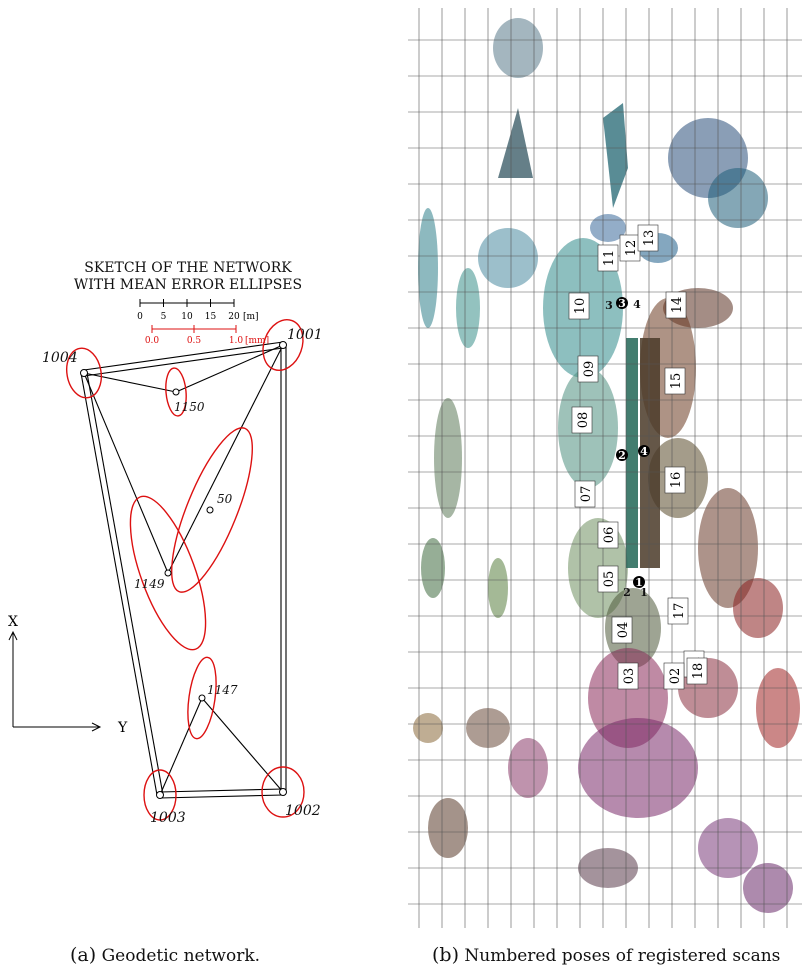  I want to click on pose-marker-3-alt: 3, so click(609, 305).